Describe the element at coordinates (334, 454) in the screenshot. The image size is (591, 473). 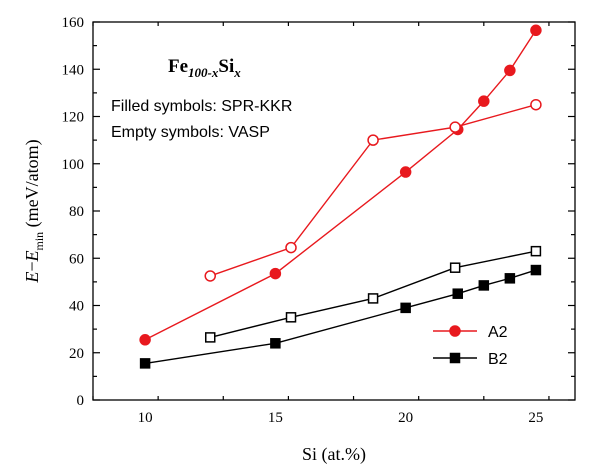
I see `x-axis-label: Si (at.%)` at that location.